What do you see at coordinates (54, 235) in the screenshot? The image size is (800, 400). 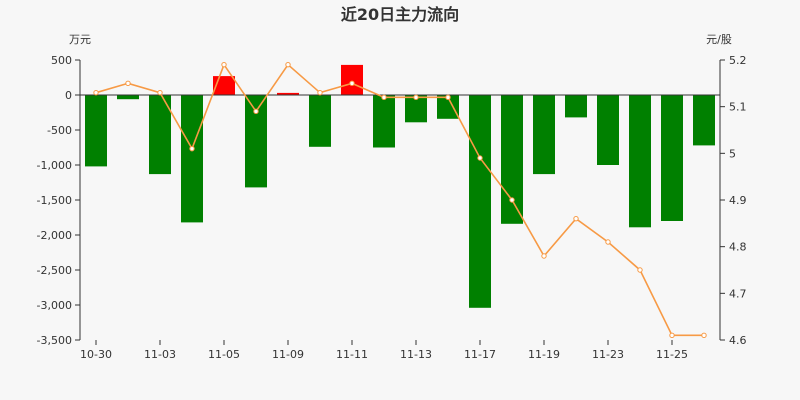 I see `left-axis-tick-label: -2,000` at bounding box center [54, 235].